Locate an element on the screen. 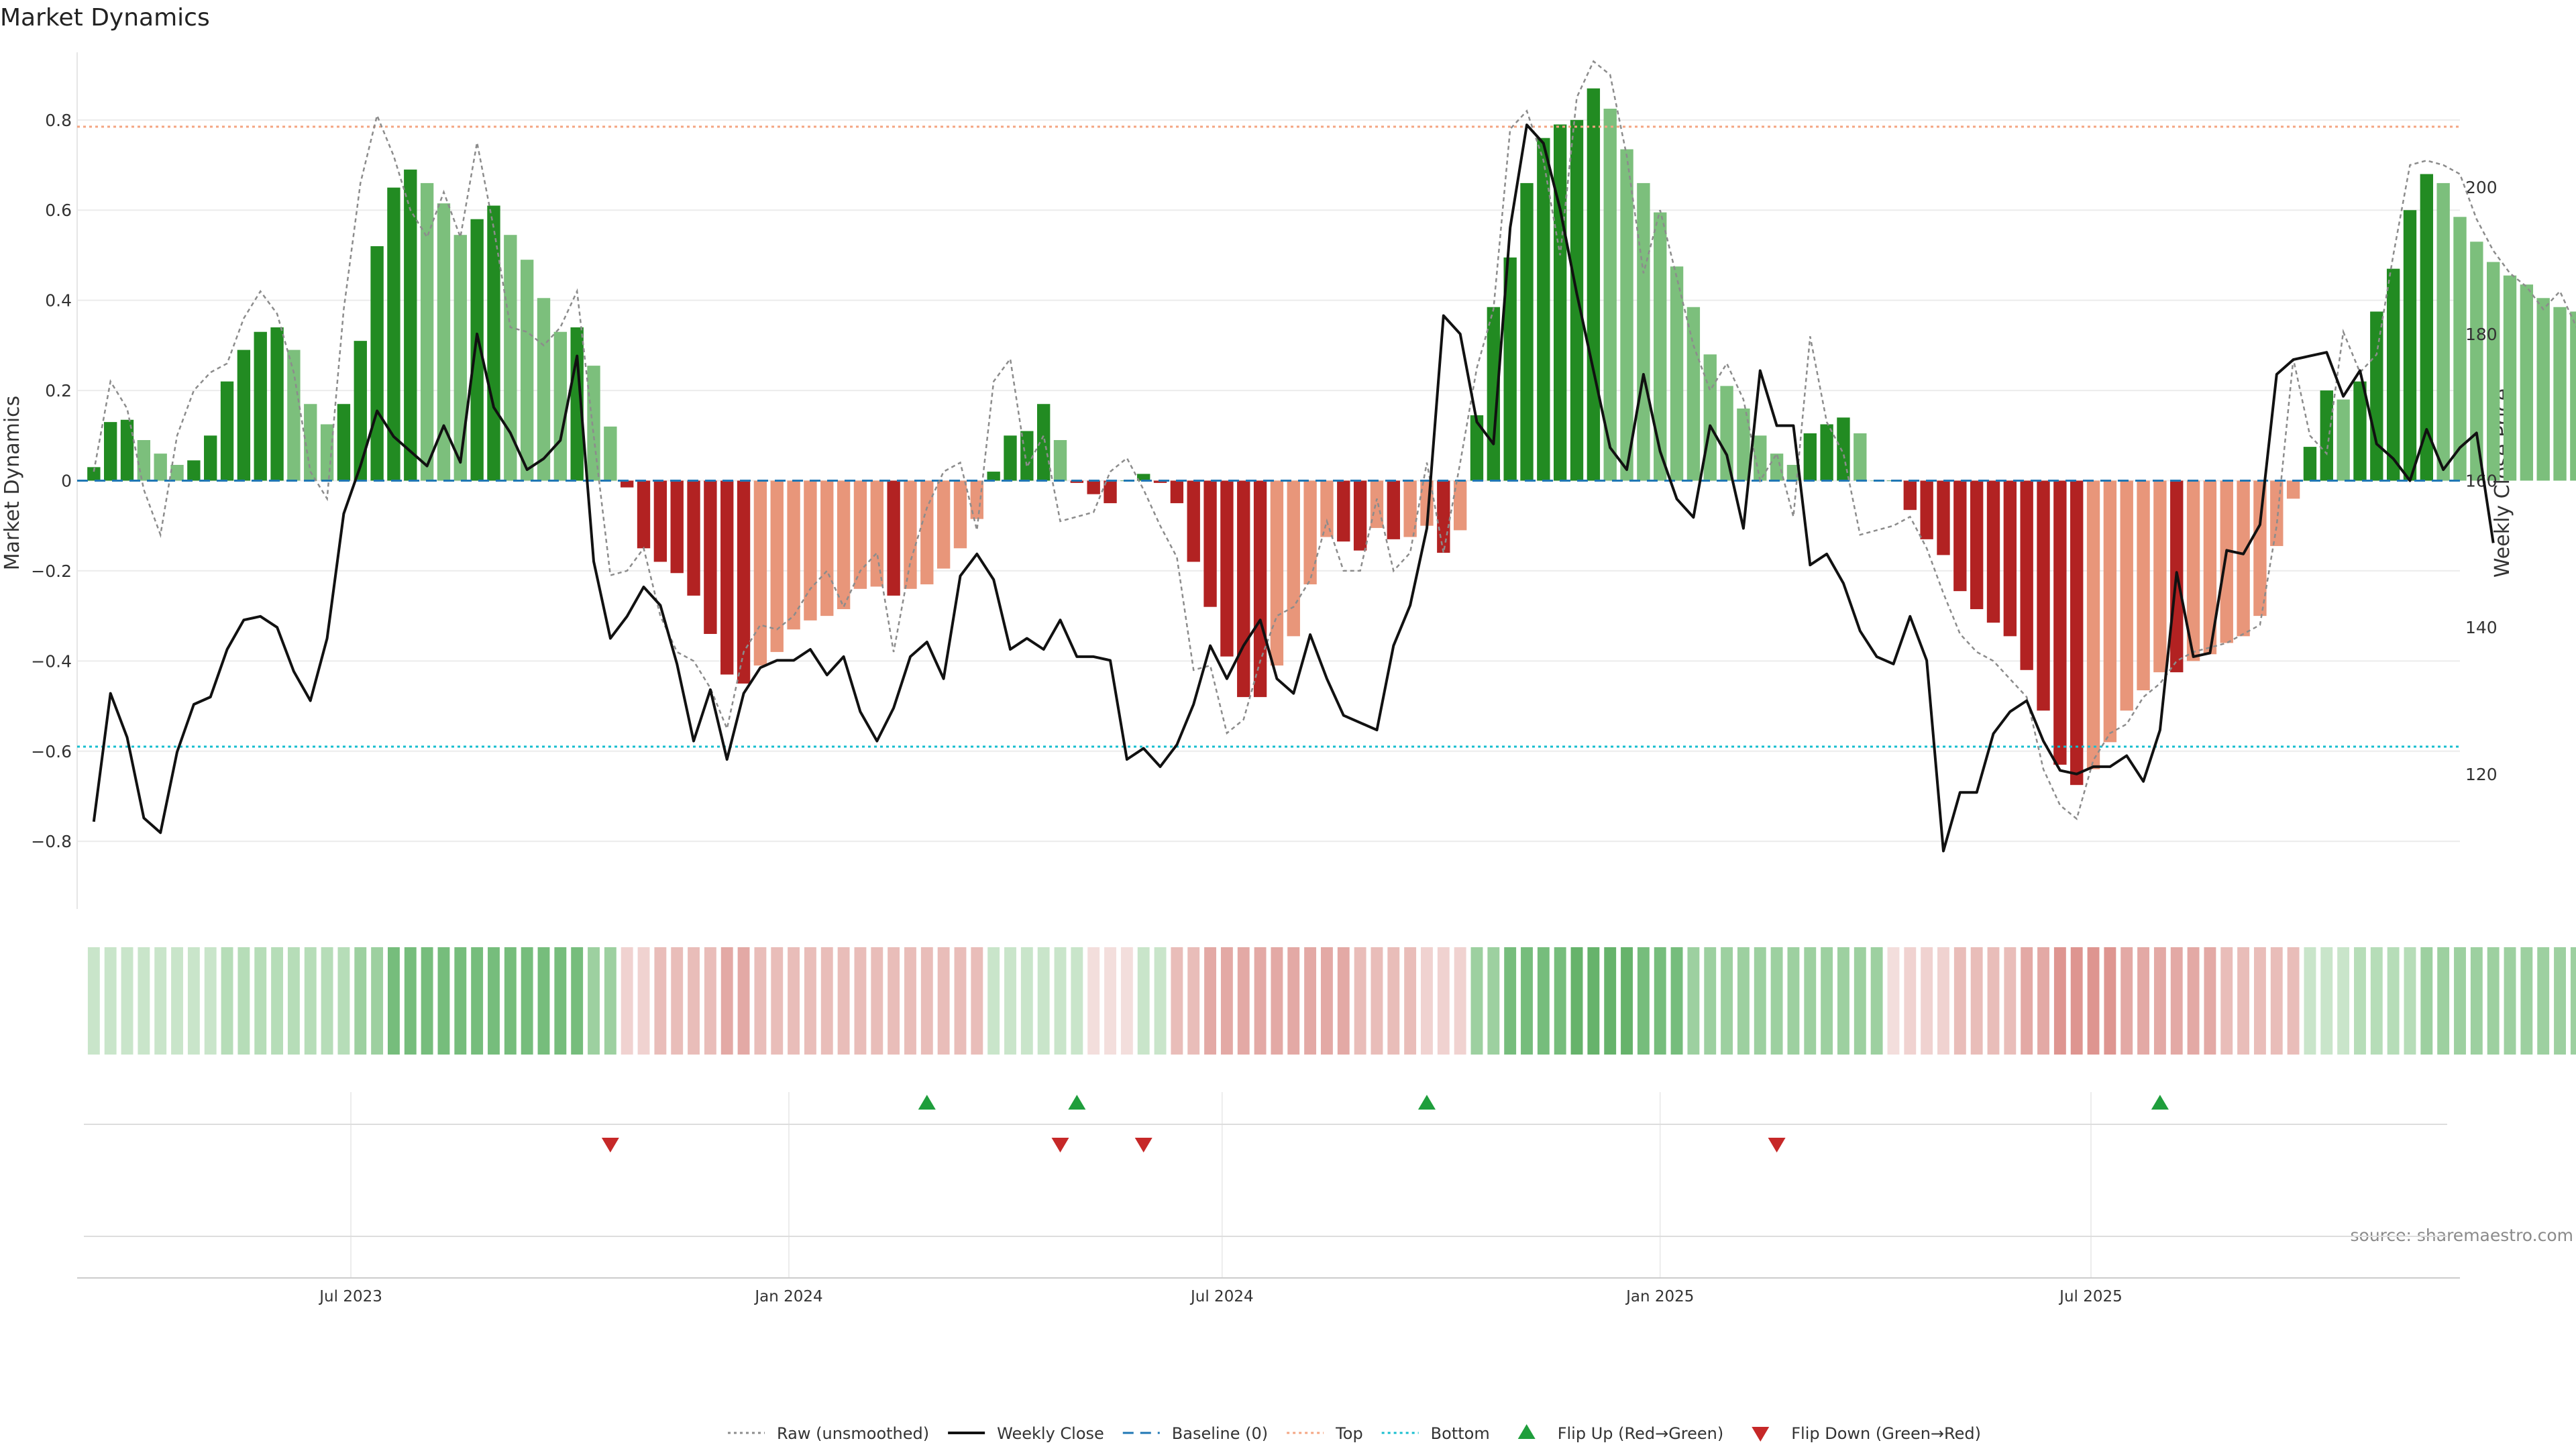  legend-item: Weekly Close is located at coordinates (1026, 1433).